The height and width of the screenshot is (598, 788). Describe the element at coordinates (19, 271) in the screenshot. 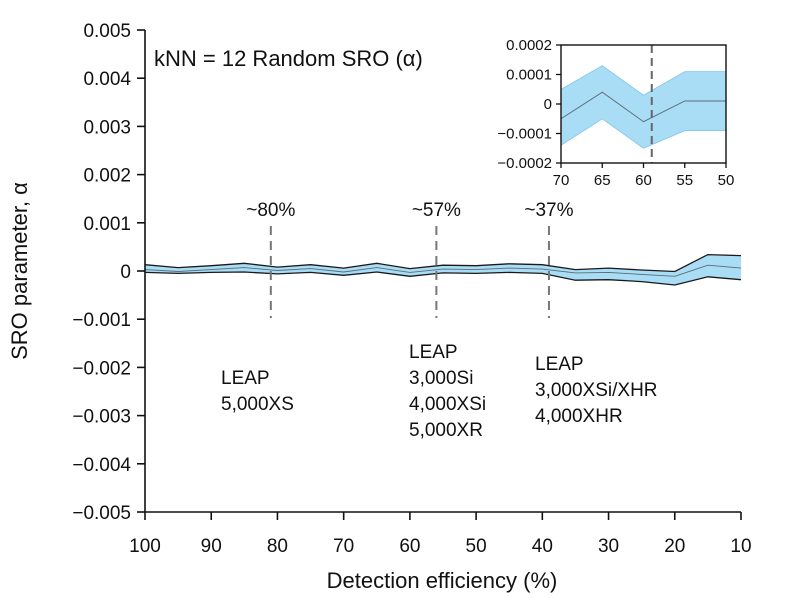

I see `y-axis-title: SRO parameter, α` at that location.